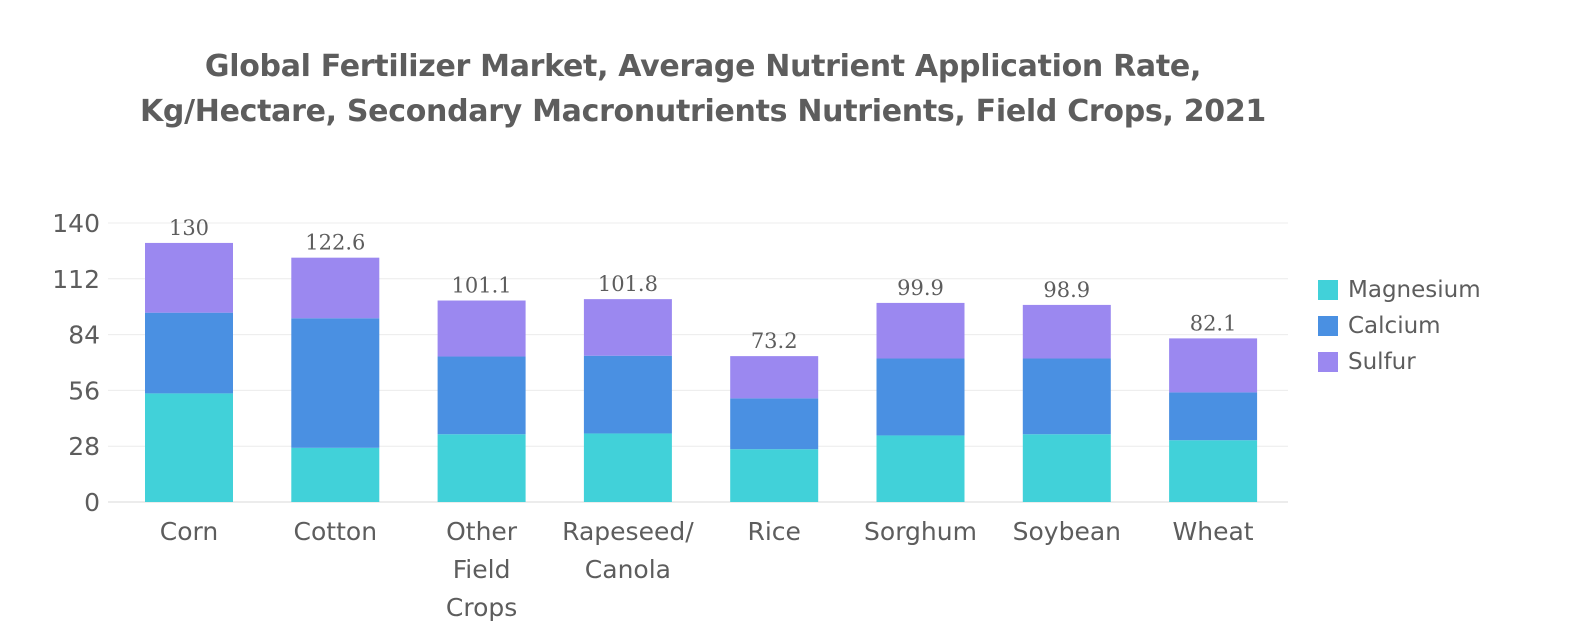 Image resolution: width=1591 pixels, height=634 pixels. Describe the element at coordinates (628, 569) in the screenshot. I see `x-tick-label: Canola` at that location.